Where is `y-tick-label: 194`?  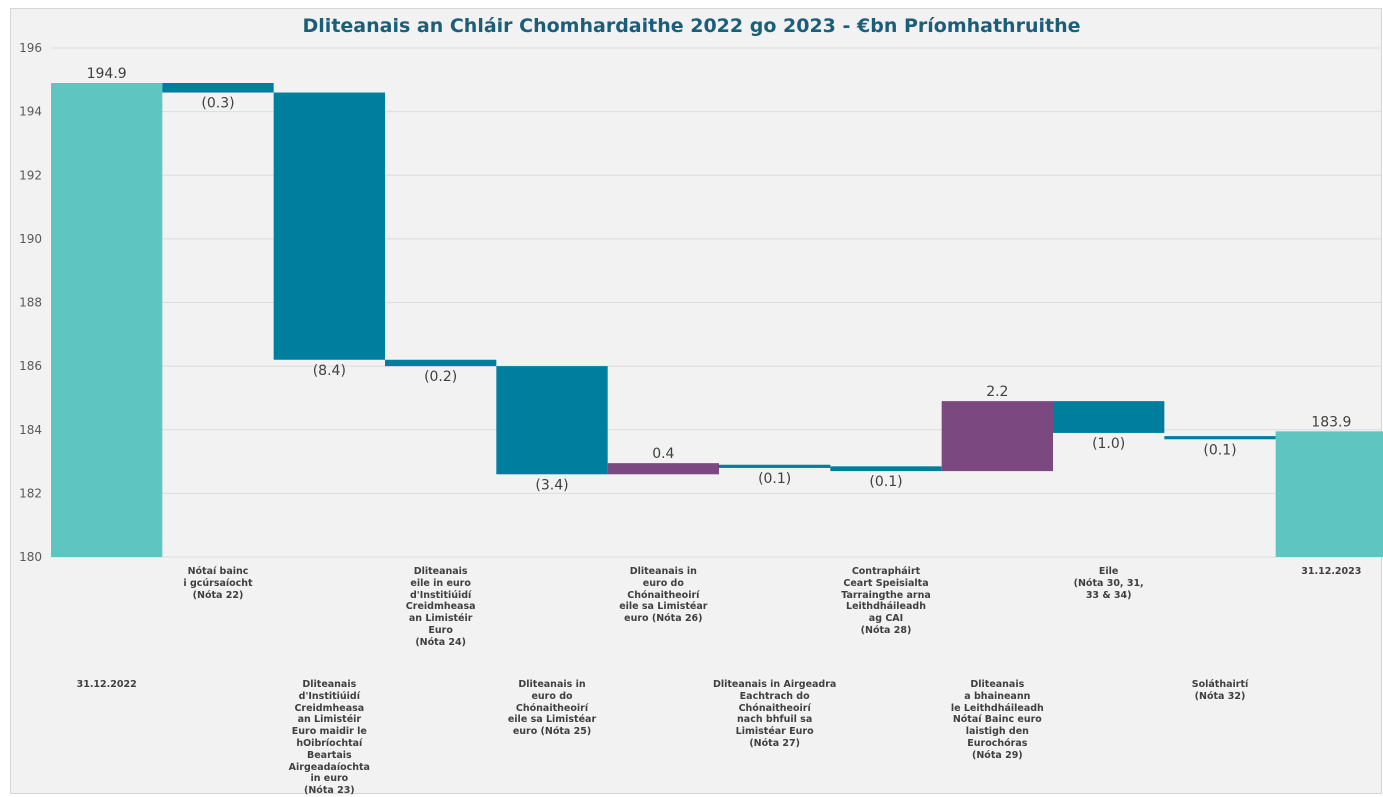 y-tick-label: 194 is located at coordinates (30, 112).